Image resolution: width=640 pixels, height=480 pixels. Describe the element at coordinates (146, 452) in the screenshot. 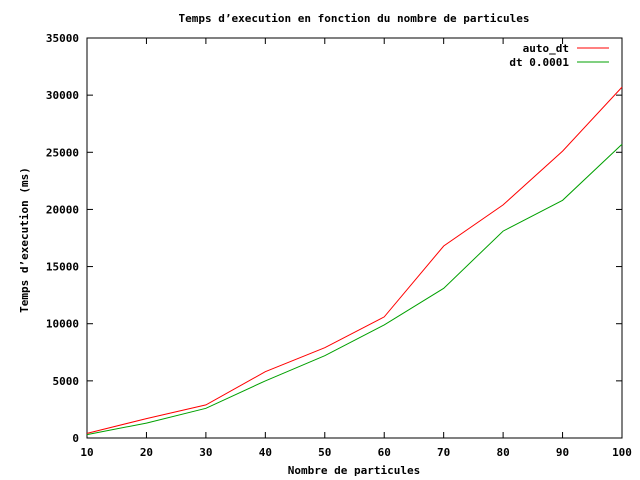

I see `x-tick-label: 20` at that location.